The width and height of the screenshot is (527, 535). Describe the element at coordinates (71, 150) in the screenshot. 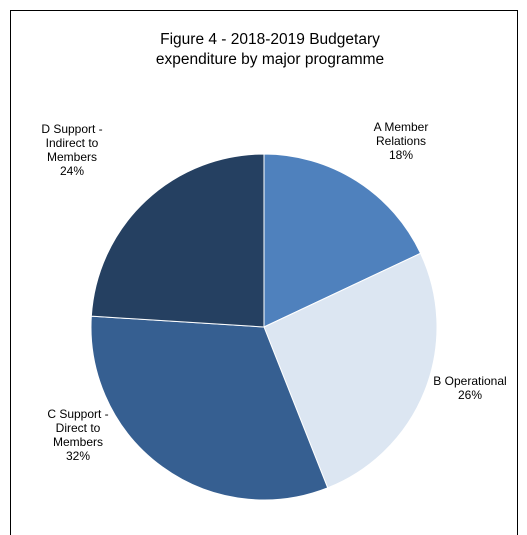

I see `slice-label-d: D Support -Indirect to Members 24%` at that location.